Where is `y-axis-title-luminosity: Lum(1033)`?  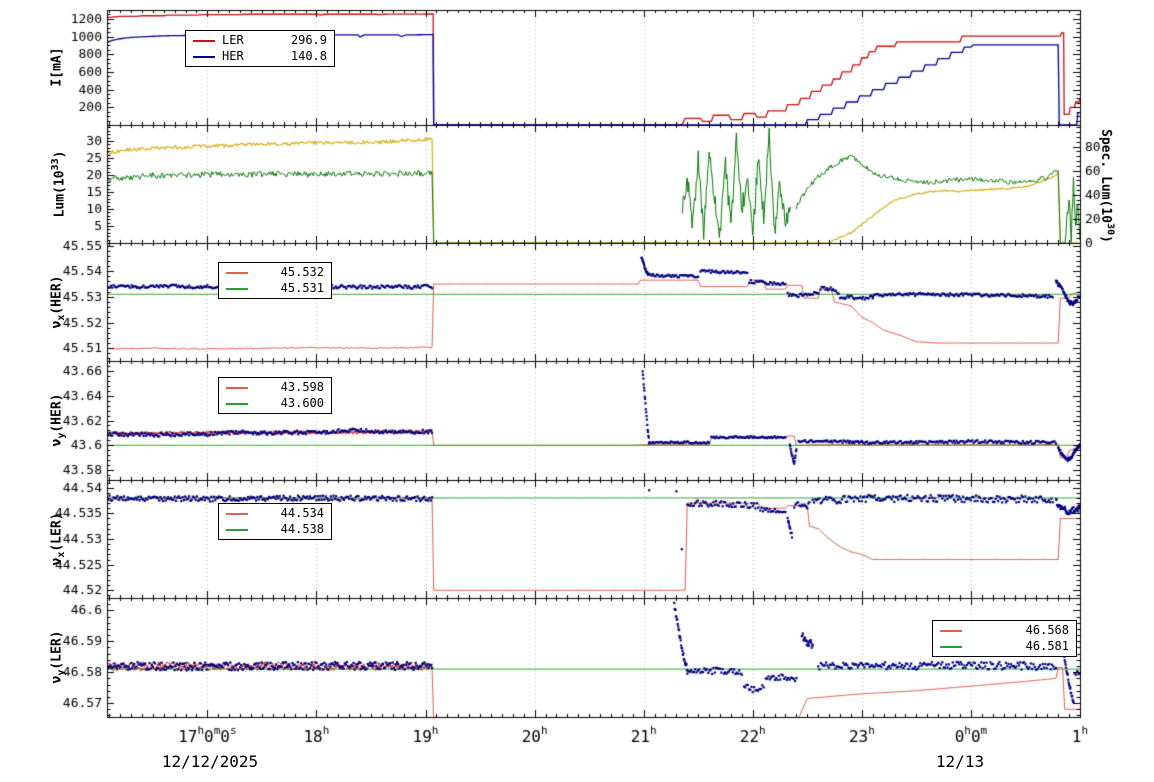 y-axis-title-luminosity: Lum(1033) is located at coordinates (59, 184).